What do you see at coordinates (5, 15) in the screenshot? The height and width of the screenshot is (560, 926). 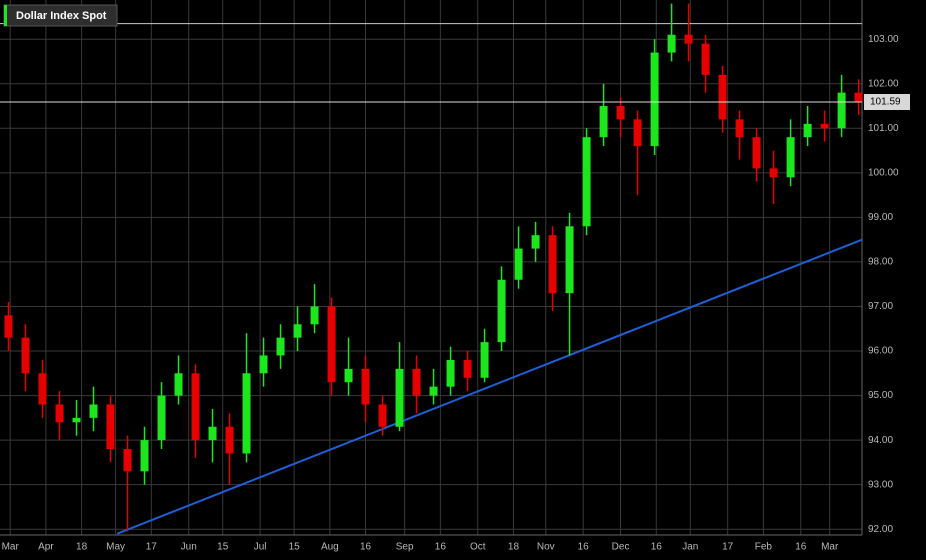 I see `legend-swatch` at bounding box center [5, 15].